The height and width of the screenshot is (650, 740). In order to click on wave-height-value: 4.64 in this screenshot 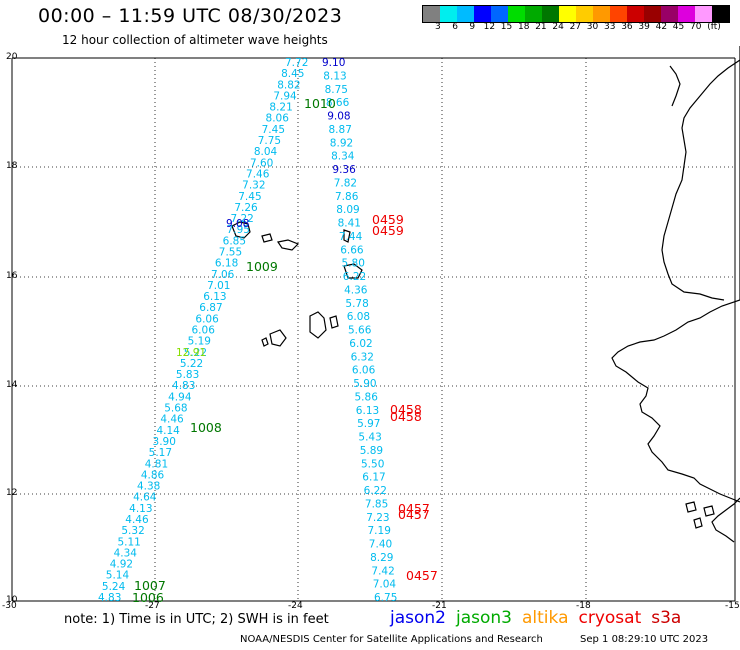, I will do `click(145, 498)`.